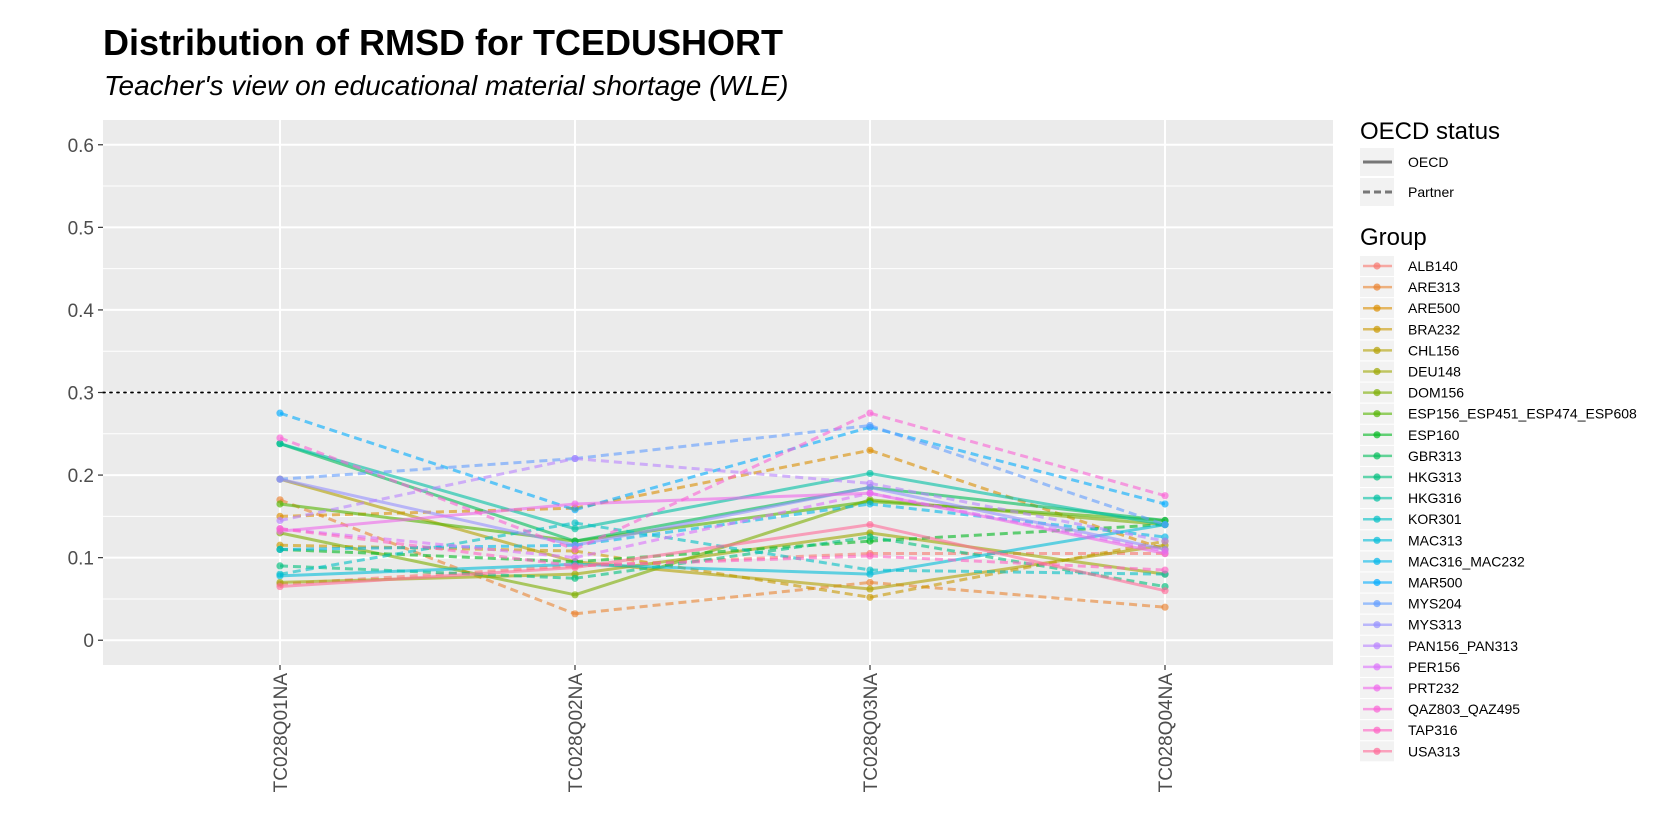 The width and height of the screenshot is (1653, 826). What do you see at coordinates (1436, 393) in the screenshot?
I see `legend-group-label: DOM156` at bounding box center [1436, 393].